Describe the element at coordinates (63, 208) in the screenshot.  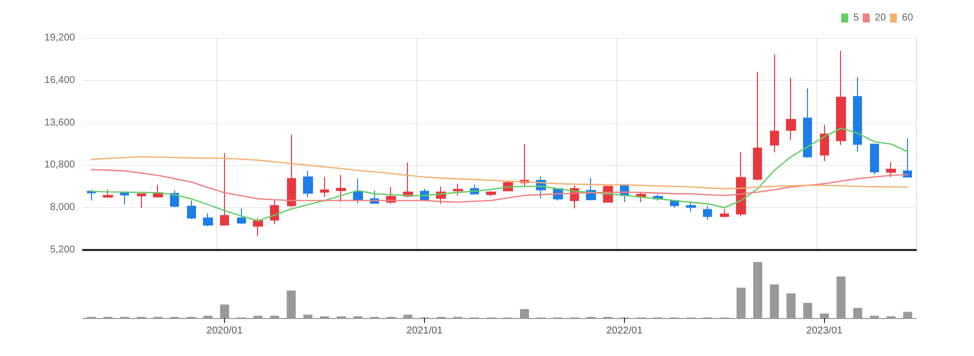
I see `y-tick-label: 8,000` at that location.